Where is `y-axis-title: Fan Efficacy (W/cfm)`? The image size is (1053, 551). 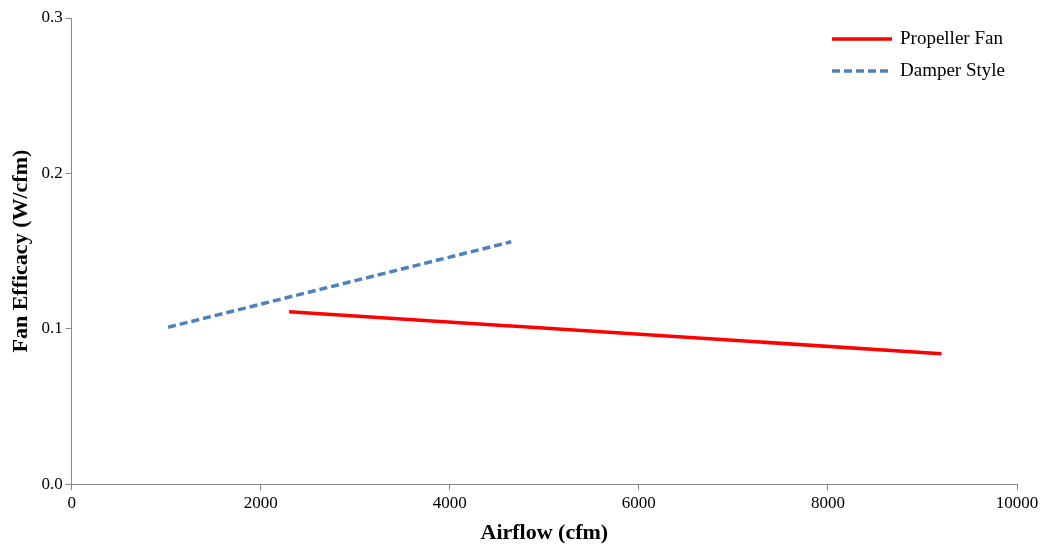 y-axis-title: Fan Efficacy (W/cfm) is located at coordinates (19, 251).